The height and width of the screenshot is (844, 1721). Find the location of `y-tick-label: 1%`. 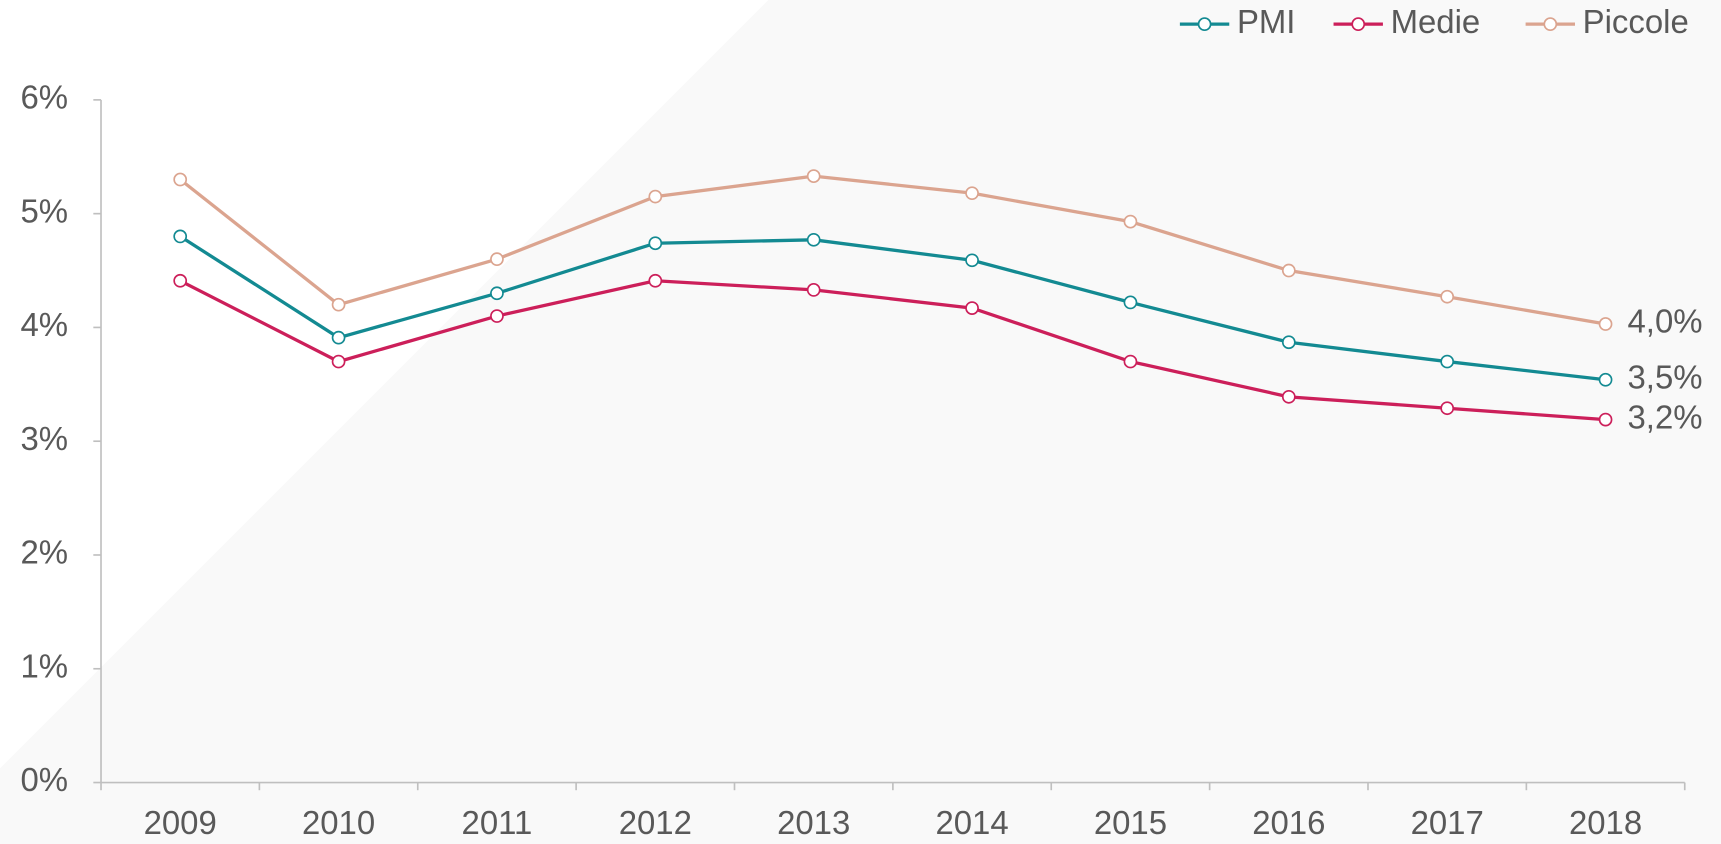

y-tick-label: 1% is located at coordinates (45, 665).